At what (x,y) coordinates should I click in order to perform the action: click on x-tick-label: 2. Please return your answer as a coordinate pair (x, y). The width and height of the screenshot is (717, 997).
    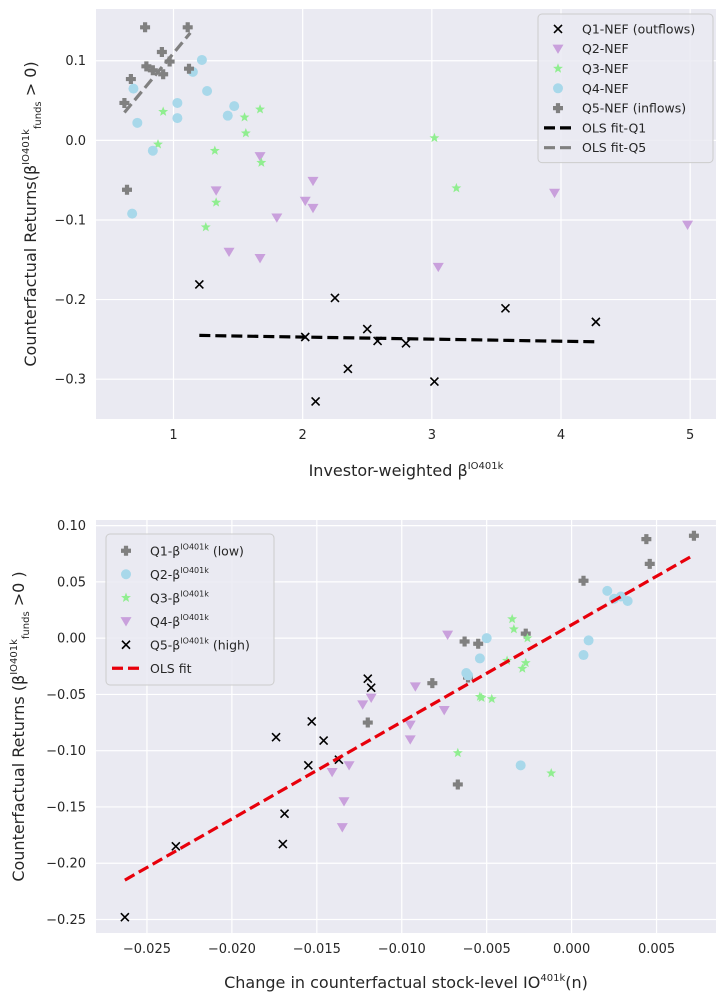
    Looking at the image, I should click on (303, 435).